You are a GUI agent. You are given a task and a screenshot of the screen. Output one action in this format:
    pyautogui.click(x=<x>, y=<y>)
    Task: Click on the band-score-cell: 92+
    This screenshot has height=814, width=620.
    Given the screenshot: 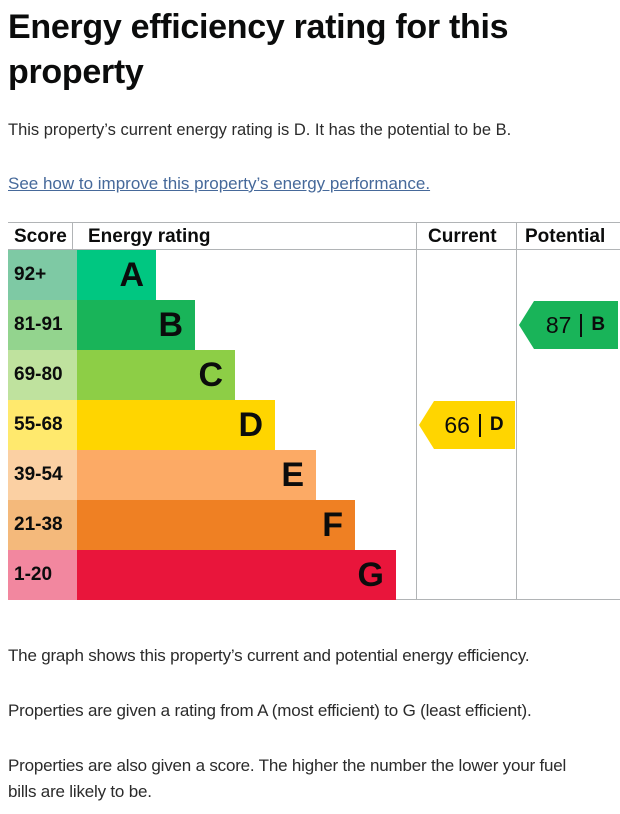 What is the action you would take?
    pyautogui.click(x=42, y=275)
    